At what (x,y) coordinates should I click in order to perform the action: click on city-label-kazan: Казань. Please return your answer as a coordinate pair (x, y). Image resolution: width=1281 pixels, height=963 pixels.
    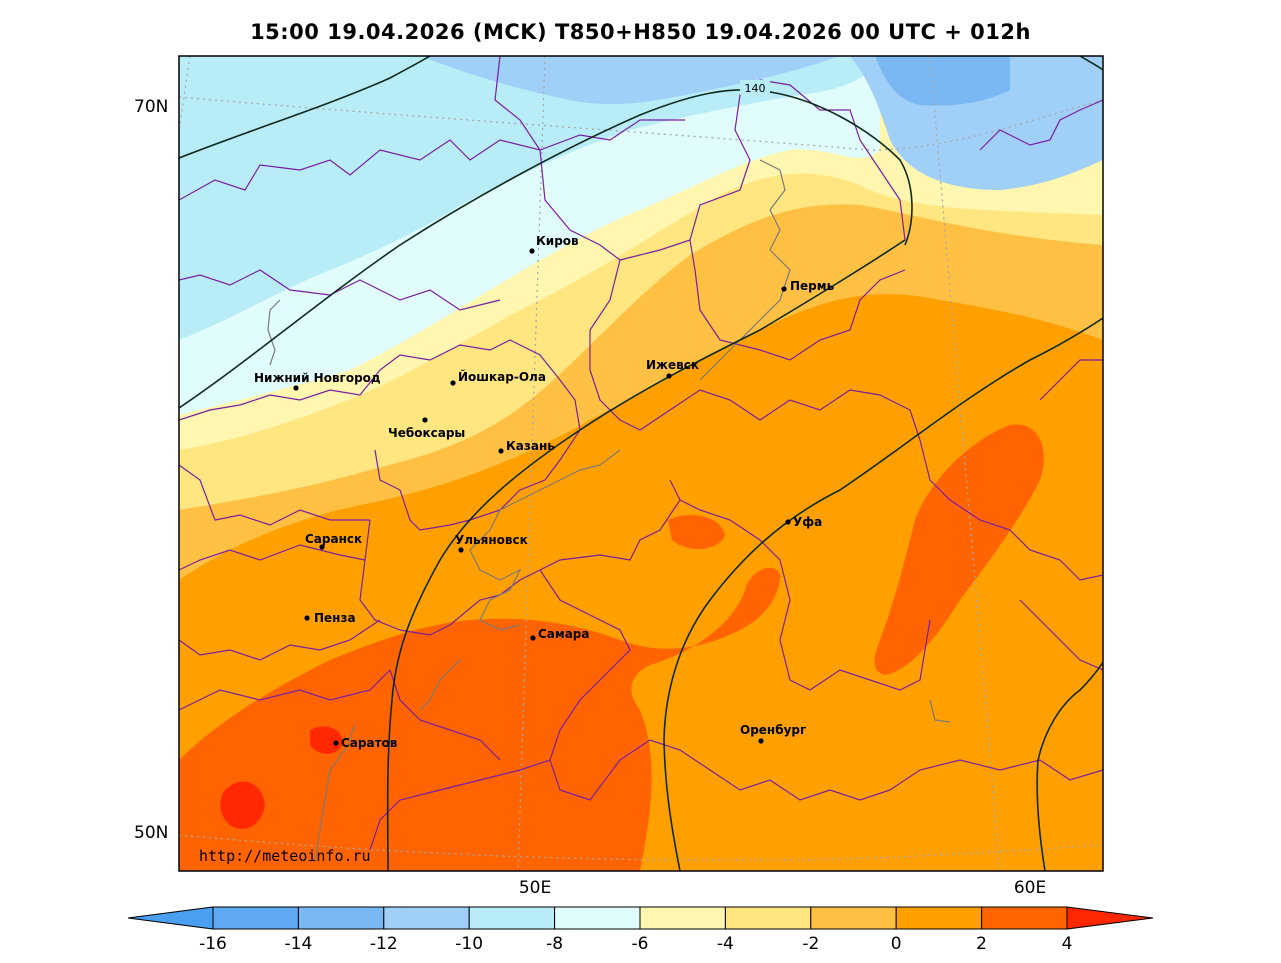
    Looking at the image, I should click on (530, 446).